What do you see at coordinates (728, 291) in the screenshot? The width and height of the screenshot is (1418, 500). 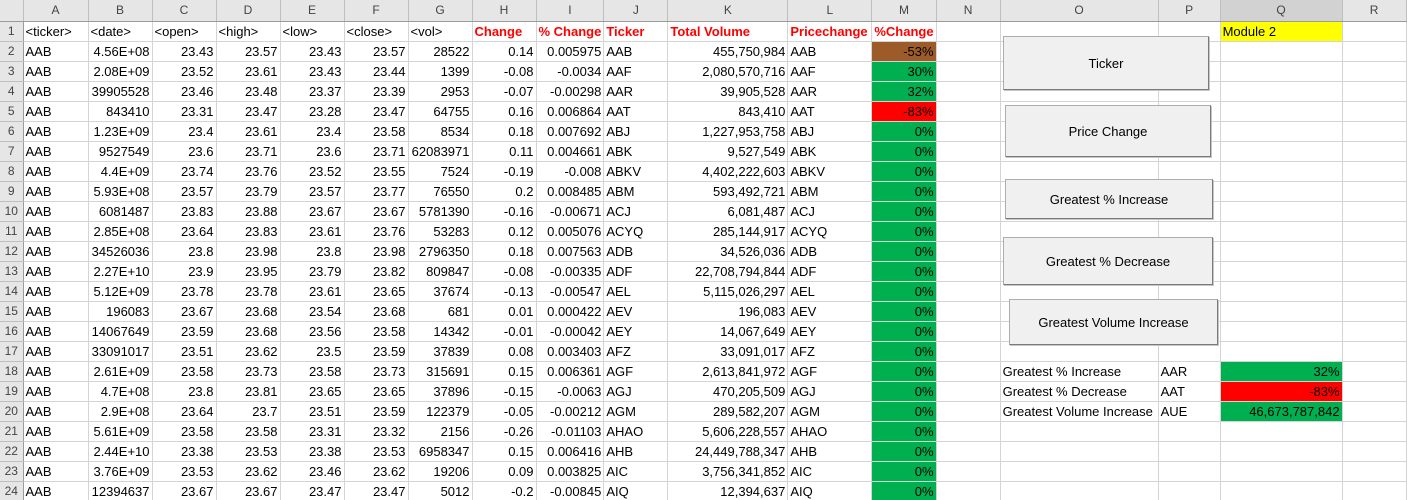 I see `cell: 5,115,026,297` at bounding box center [728, 291].